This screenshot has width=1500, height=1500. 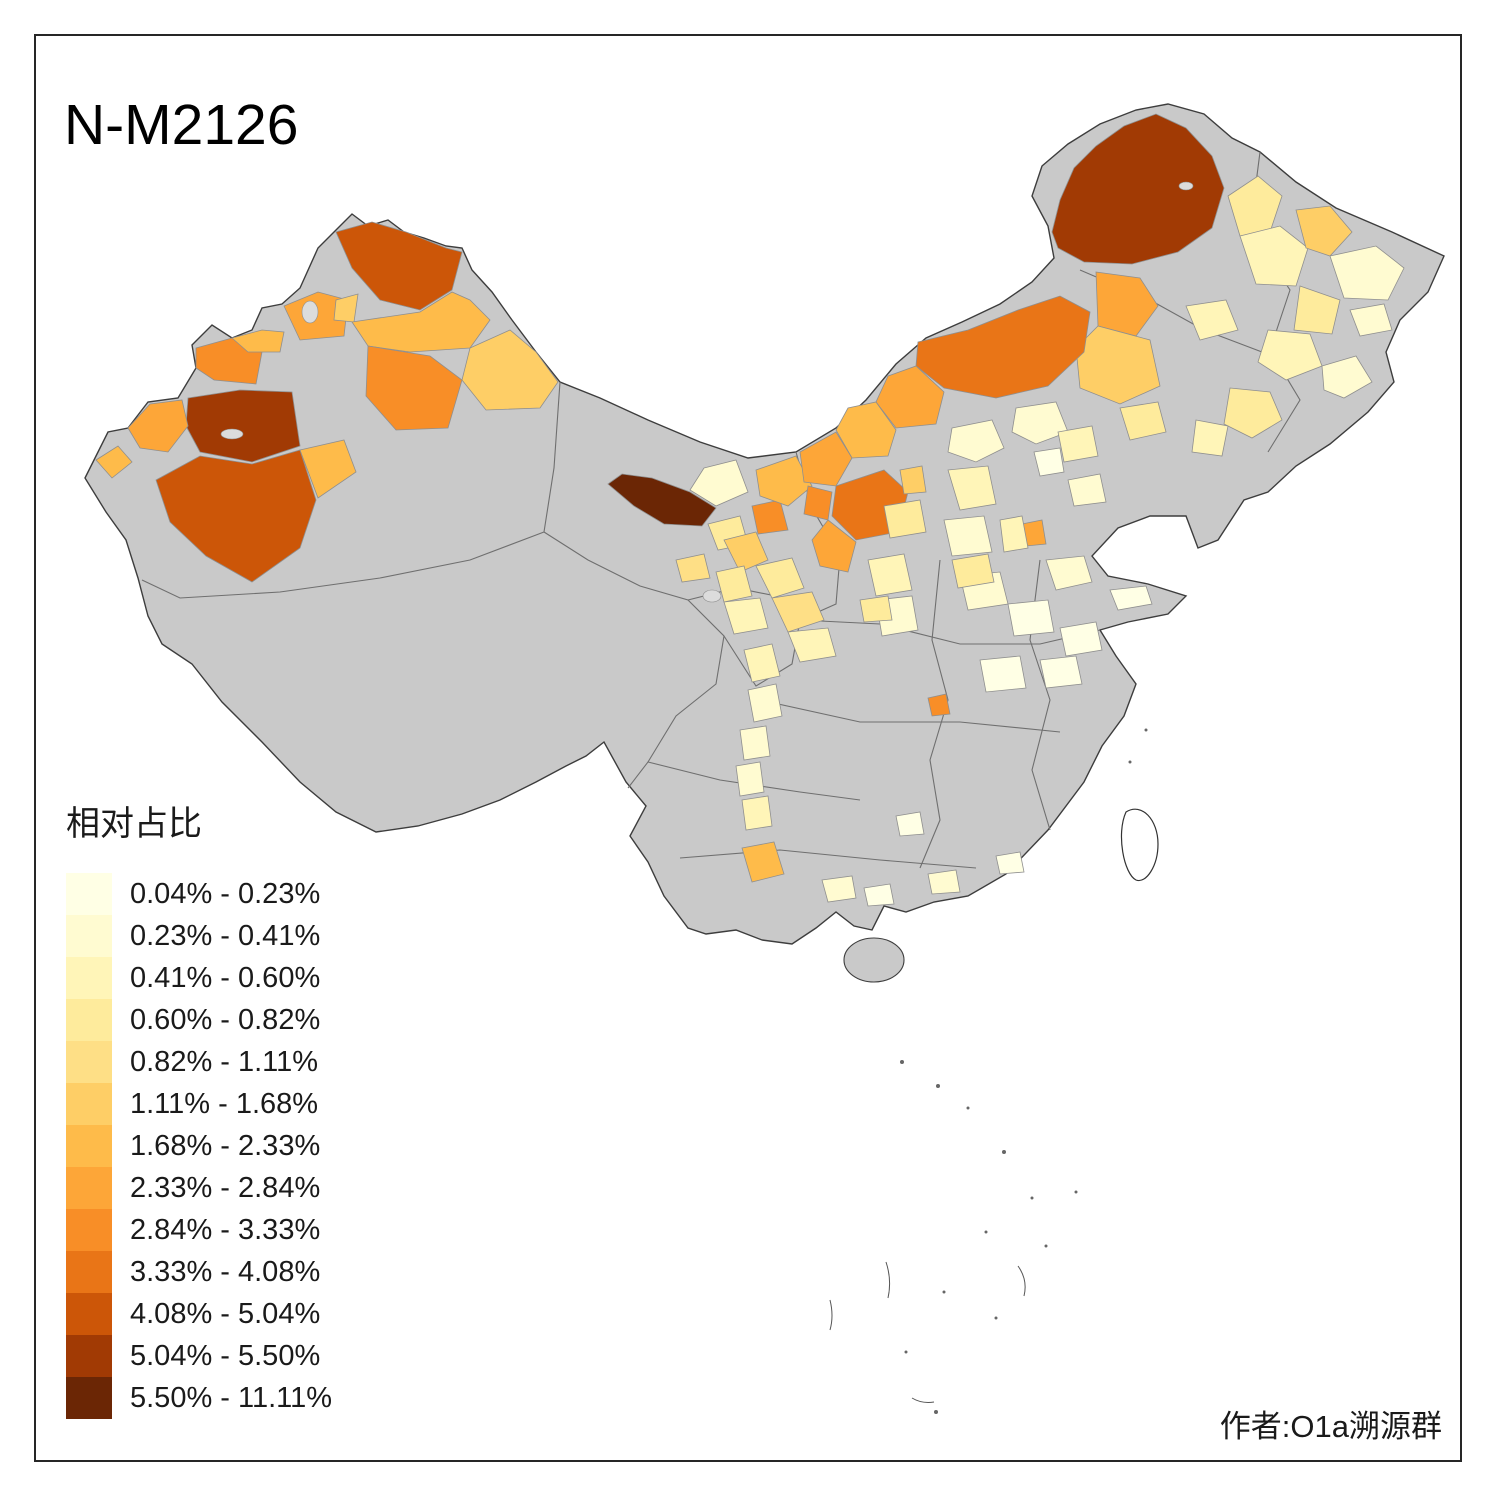 I want to click on legend-label: 2.84% - 3.33%, so click(x=225, y=1229).